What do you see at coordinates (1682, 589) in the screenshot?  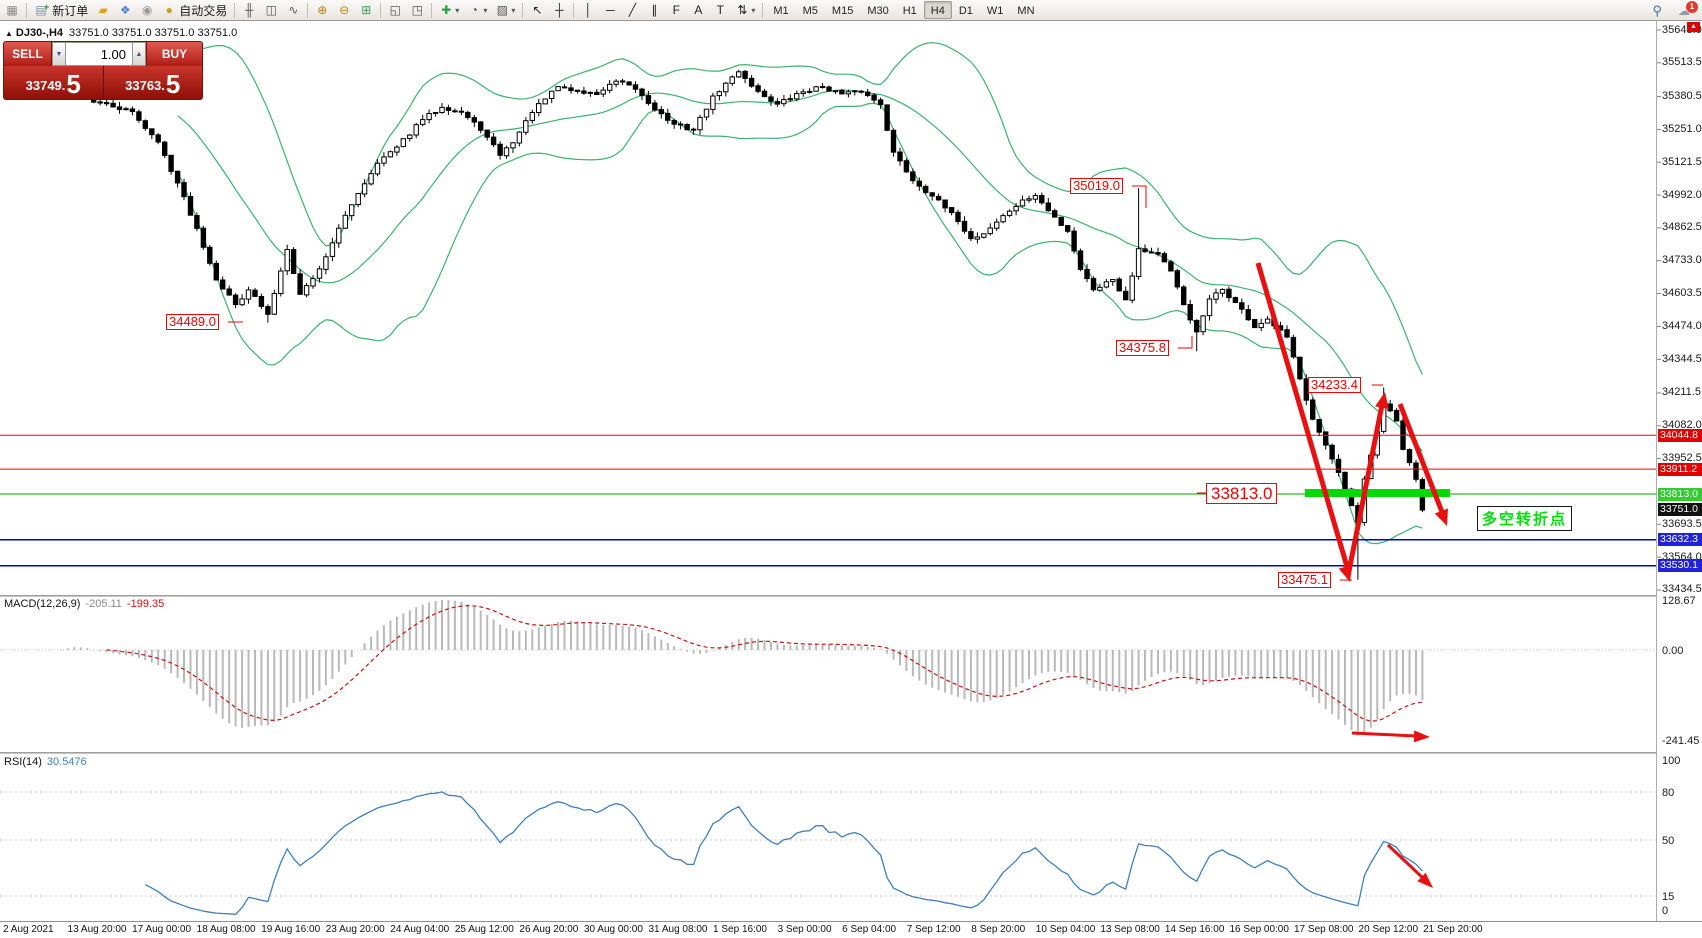 I see `price-tick: 33434.5` at bounding box center [1682, 589].